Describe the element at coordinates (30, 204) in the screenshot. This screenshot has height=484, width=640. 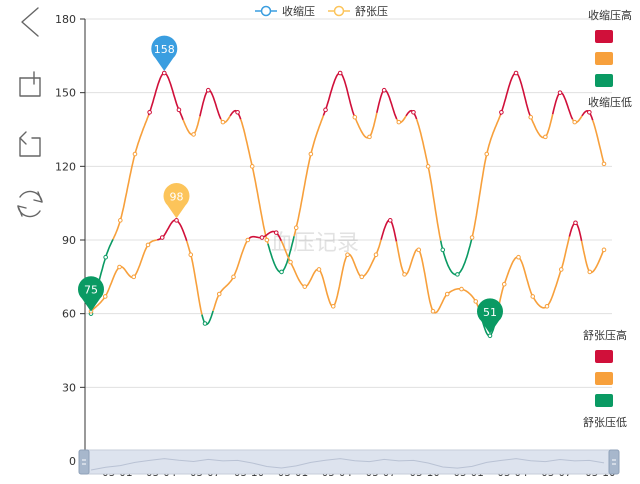
I see `restore-icon` at that location.